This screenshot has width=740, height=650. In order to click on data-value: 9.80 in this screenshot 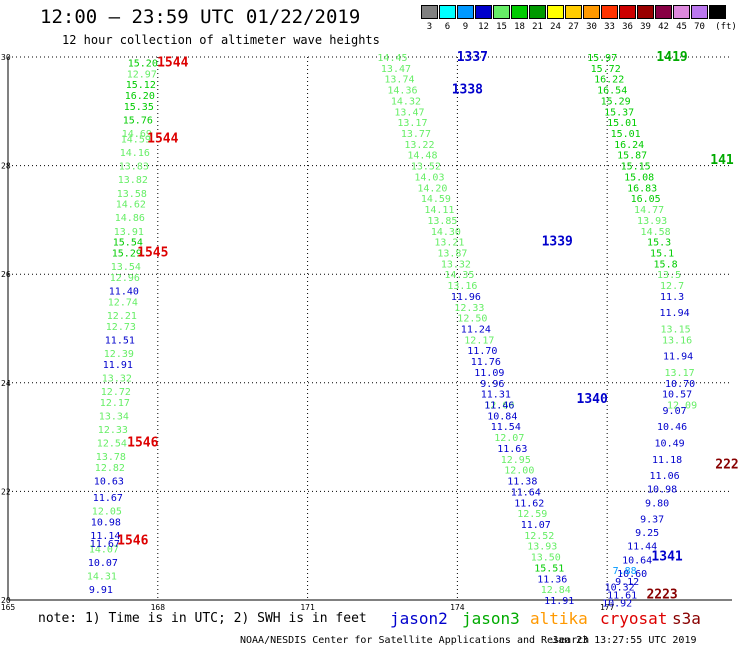, I will do `click(657, 503)`.